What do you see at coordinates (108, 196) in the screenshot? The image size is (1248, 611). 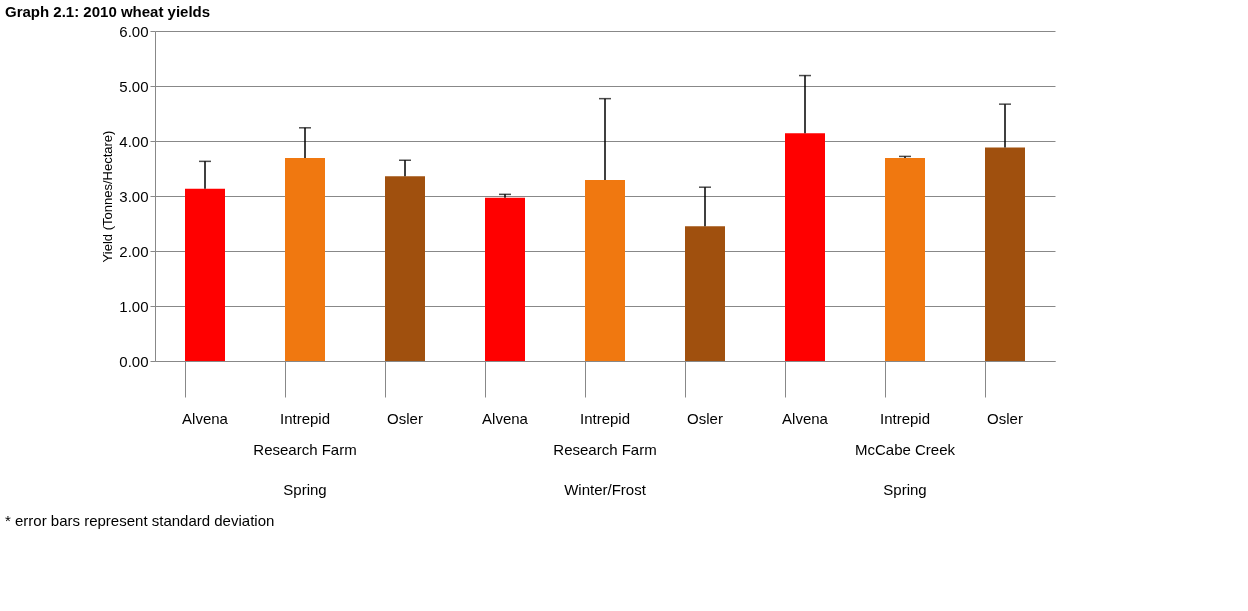 I see `y-axis-title: Yield (Tonnes/Hectare)` at bounding box center [108, 196].